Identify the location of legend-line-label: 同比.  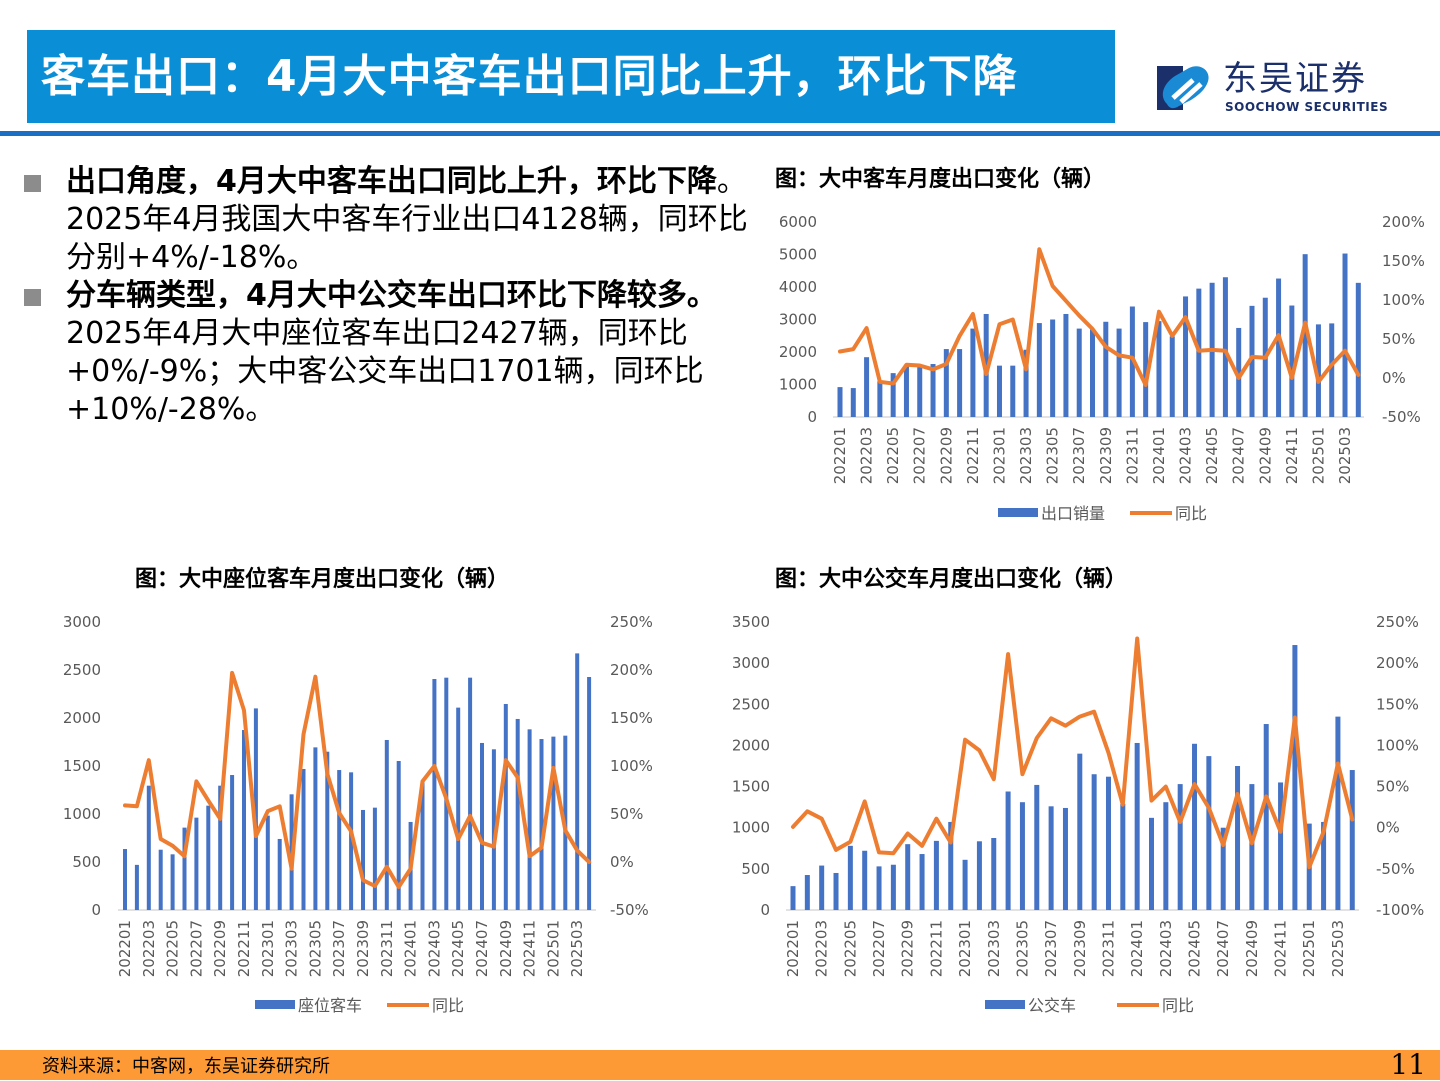
(1178, 1005).